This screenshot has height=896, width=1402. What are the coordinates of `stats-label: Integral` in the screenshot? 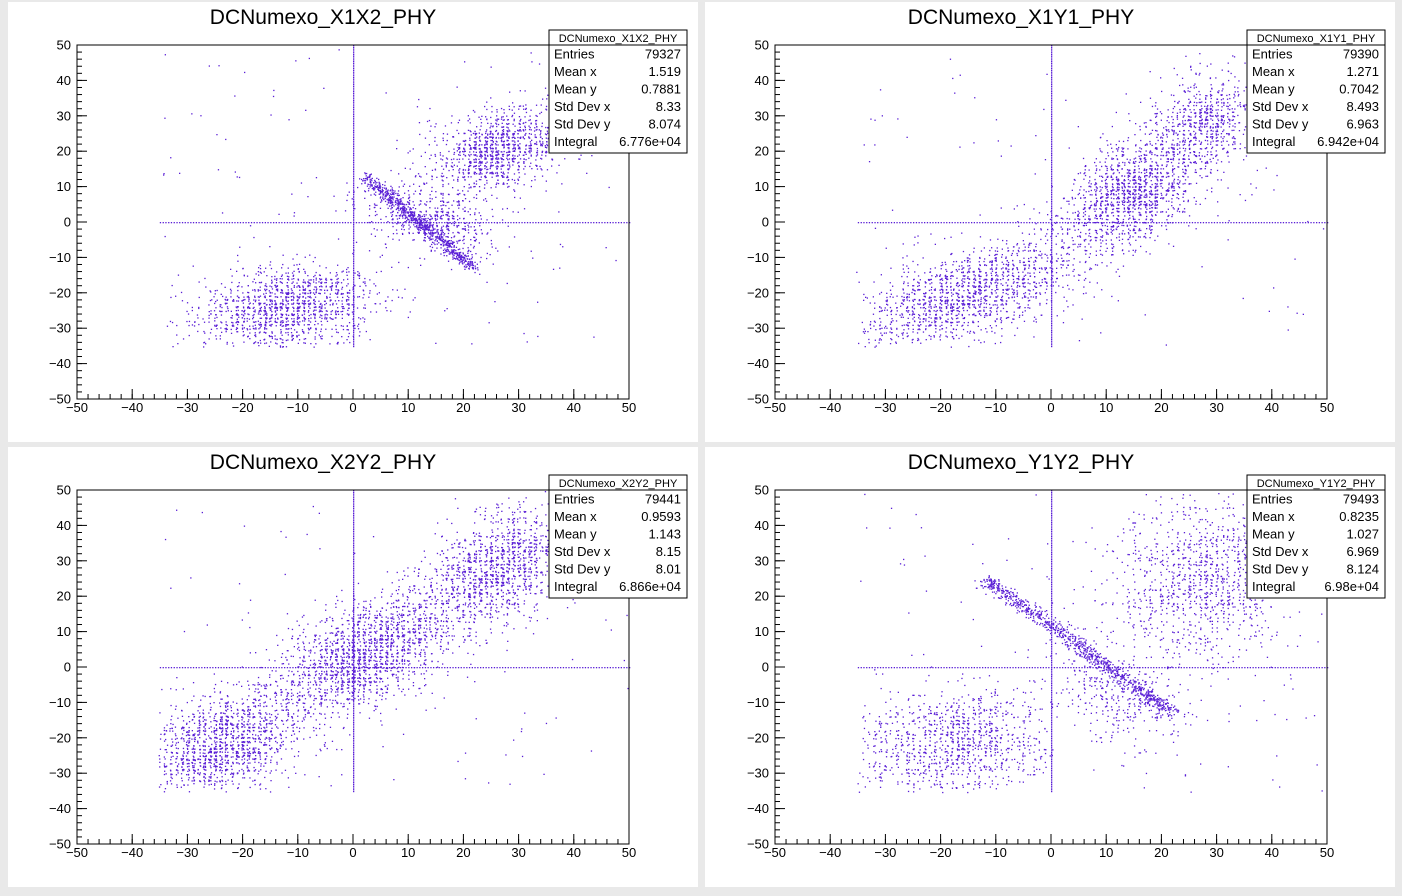 It's located at (575, 141).